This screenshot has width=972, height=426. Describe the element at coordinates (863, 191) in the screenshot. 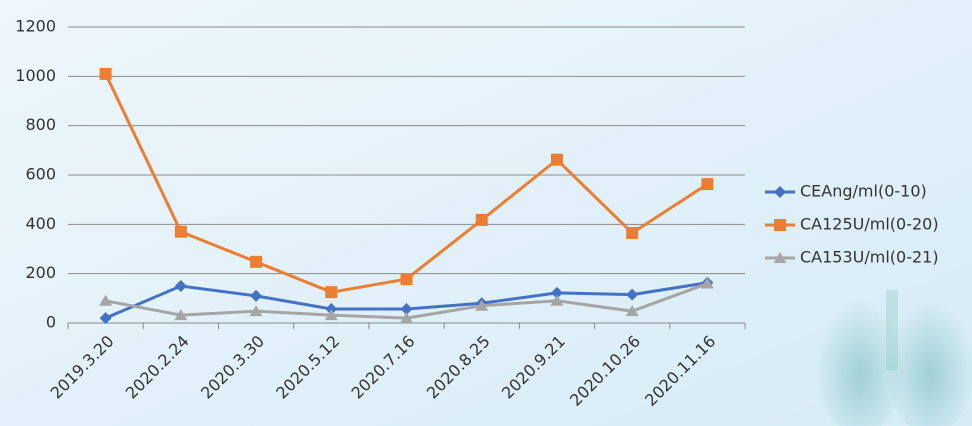

I see `legend-label: CEAng/ml(0-10)` at that location.